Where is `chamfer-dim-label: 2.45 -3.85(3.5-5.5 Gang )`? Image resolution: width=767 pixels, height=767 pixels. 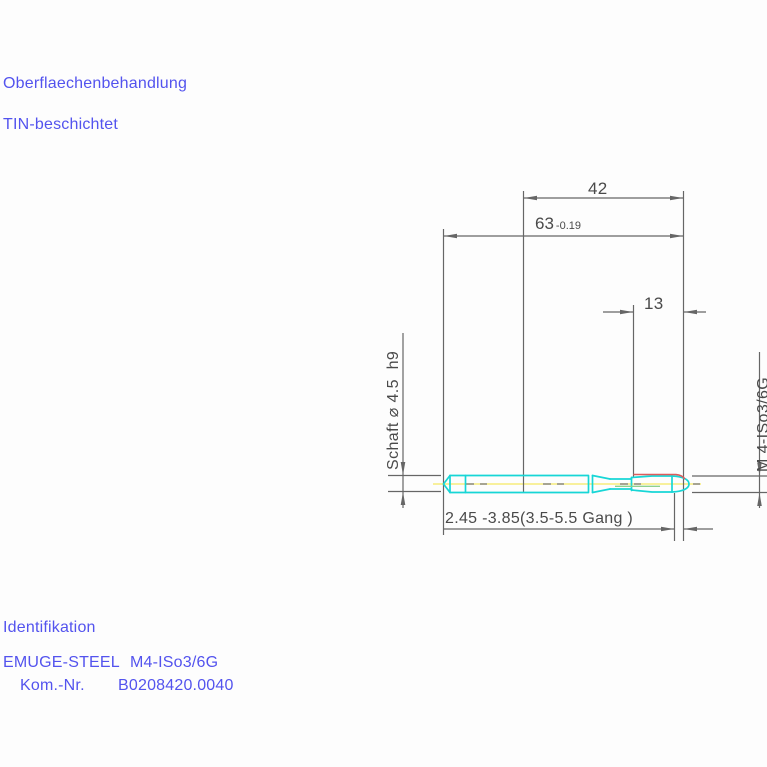 chamfer-dim-label: 2.45 -3.85(3.5-5.5 Gang ) is located at coordinates (539, 518).